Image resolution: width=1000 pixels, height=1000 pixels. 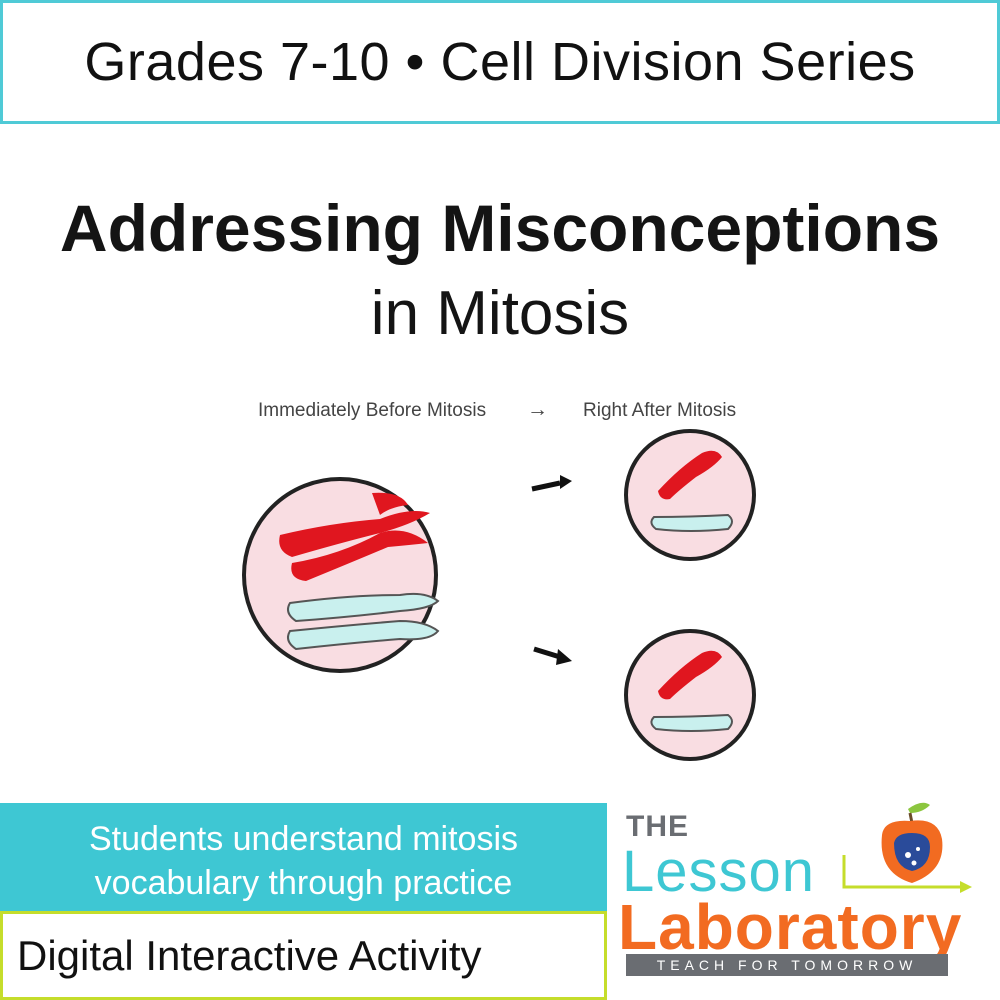 What do you see at coordinates (912, 842) in the screenshot?
I see `apple-flask-icon` at bounding box center [912, 842].